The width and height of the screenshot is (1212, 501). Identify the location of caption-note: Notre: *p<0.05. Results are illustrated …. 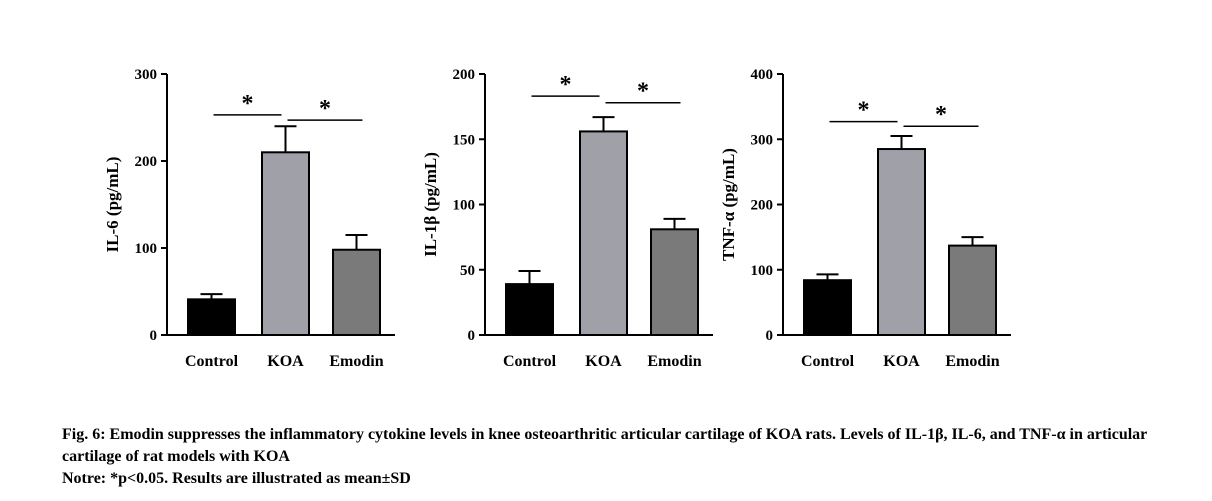
(236, 478).